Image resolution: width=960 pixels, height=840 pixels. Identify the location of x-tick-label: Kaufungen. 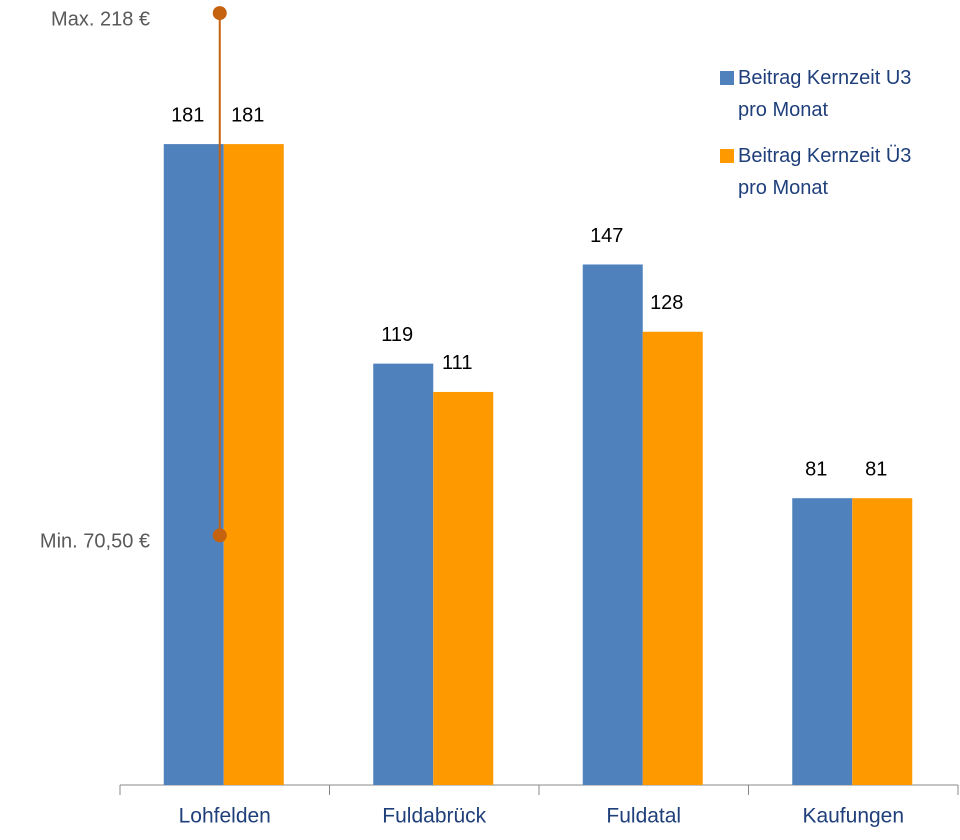
(853, 816).